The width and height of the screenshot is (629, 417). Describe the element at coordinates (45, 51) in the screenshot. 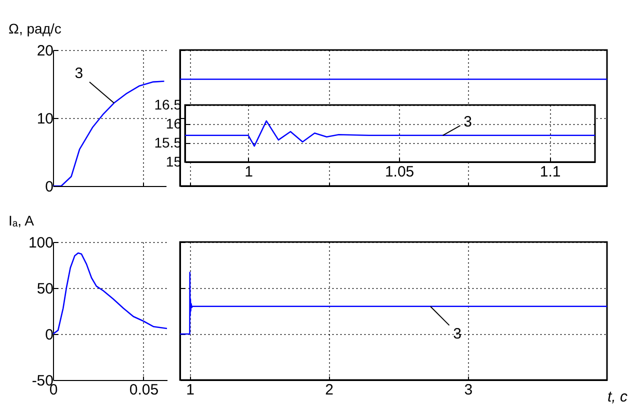

I see `y-tick-label: 20` at that location.